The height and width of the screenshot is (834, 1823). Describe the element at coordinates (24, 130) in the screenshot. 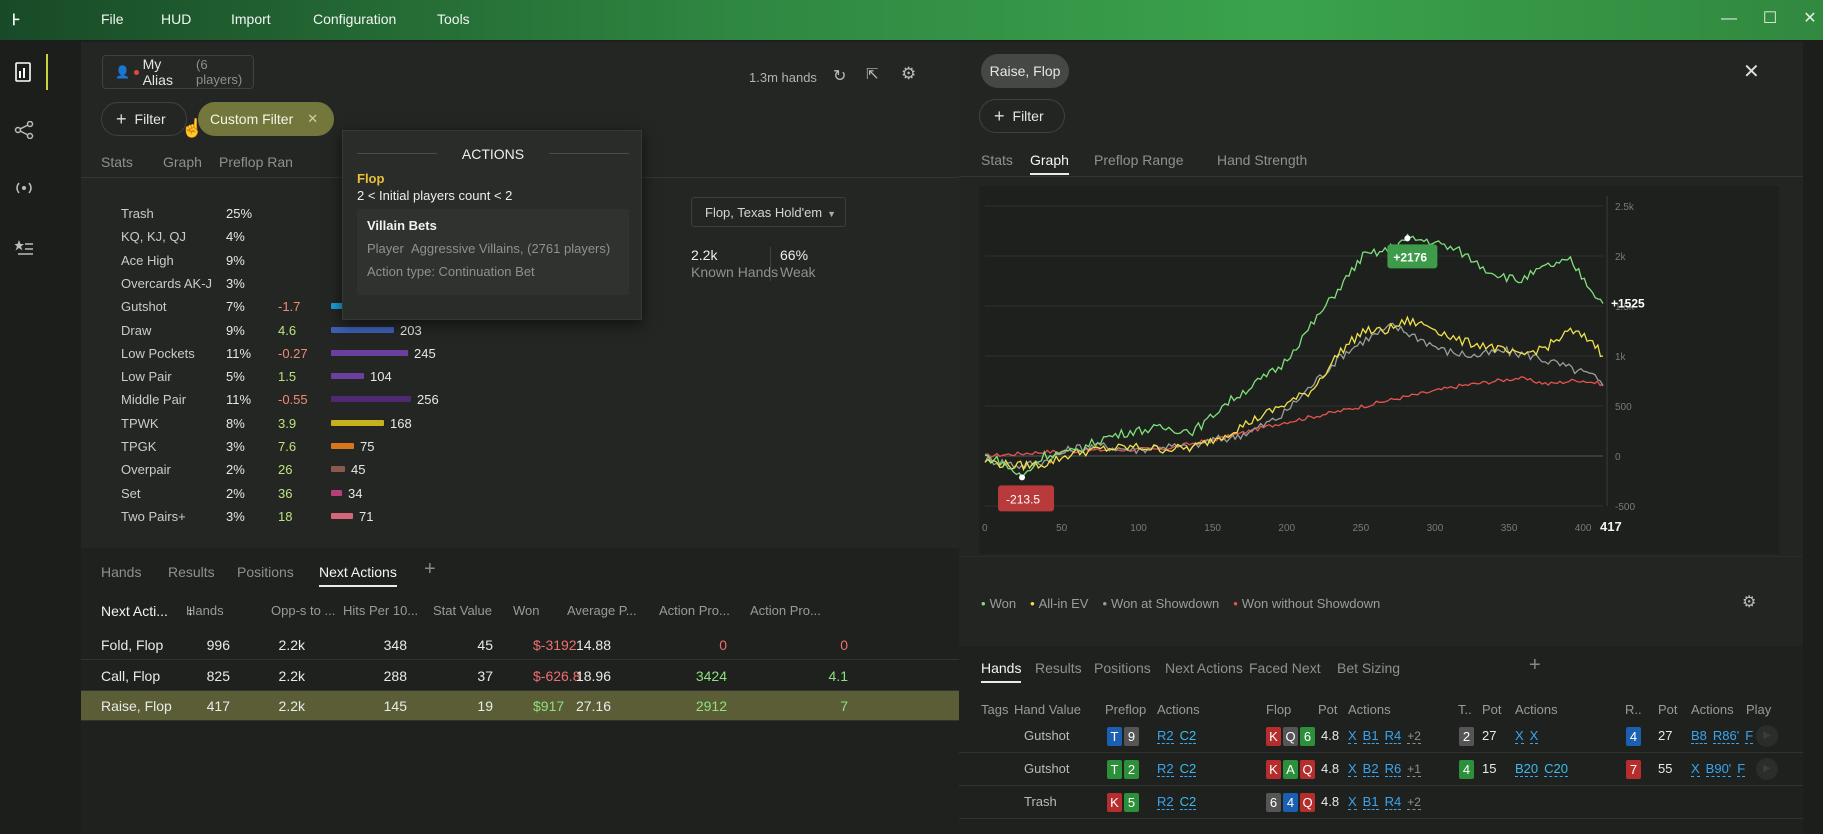

I see `share-icon` at that location.